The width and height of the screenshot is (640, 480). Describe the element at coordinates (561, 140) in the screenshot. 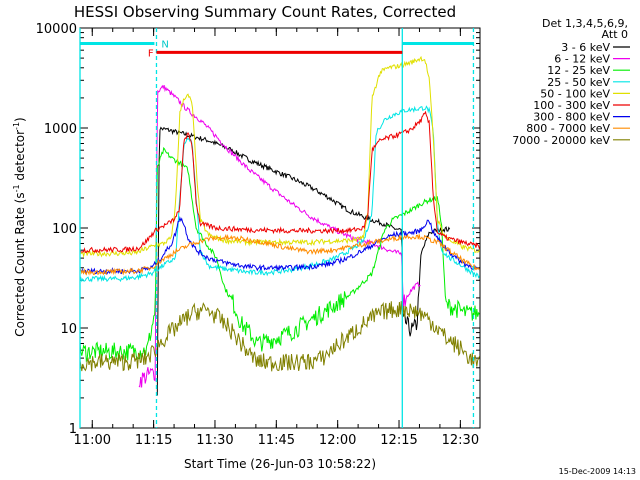

I see `legend-label: 7000 - 20000 keV` at that location.